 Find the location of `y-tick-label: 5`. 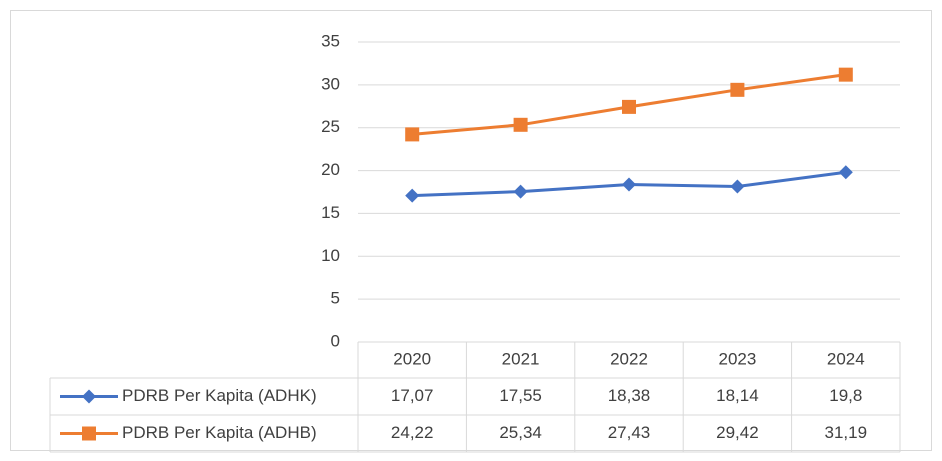

y-tick-label: 5 is located at coordinates (335, 298).